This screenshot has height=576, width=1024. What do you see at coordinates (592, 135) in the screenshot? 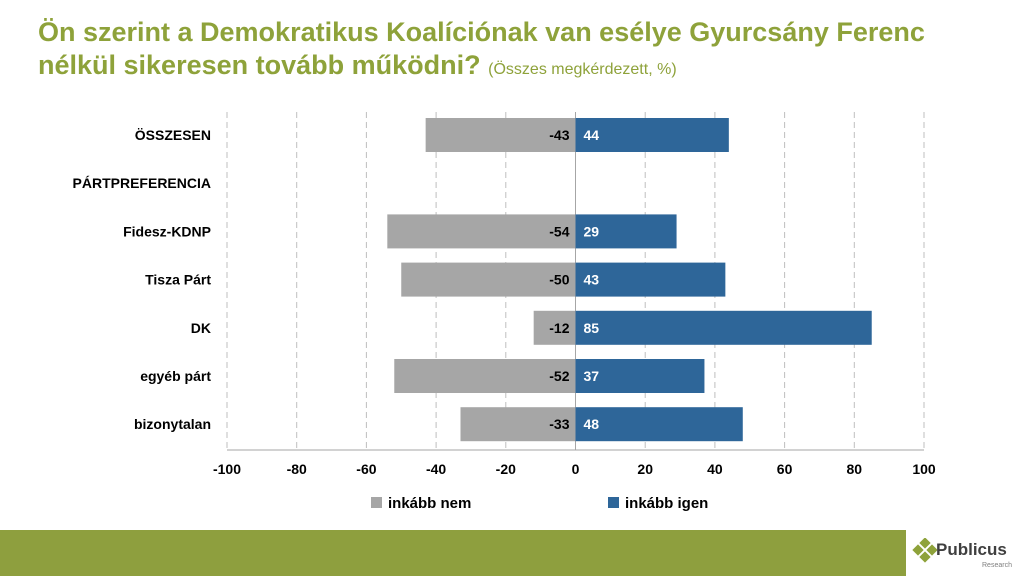
I see `data-label: 44` at bounding box center [592, 135].